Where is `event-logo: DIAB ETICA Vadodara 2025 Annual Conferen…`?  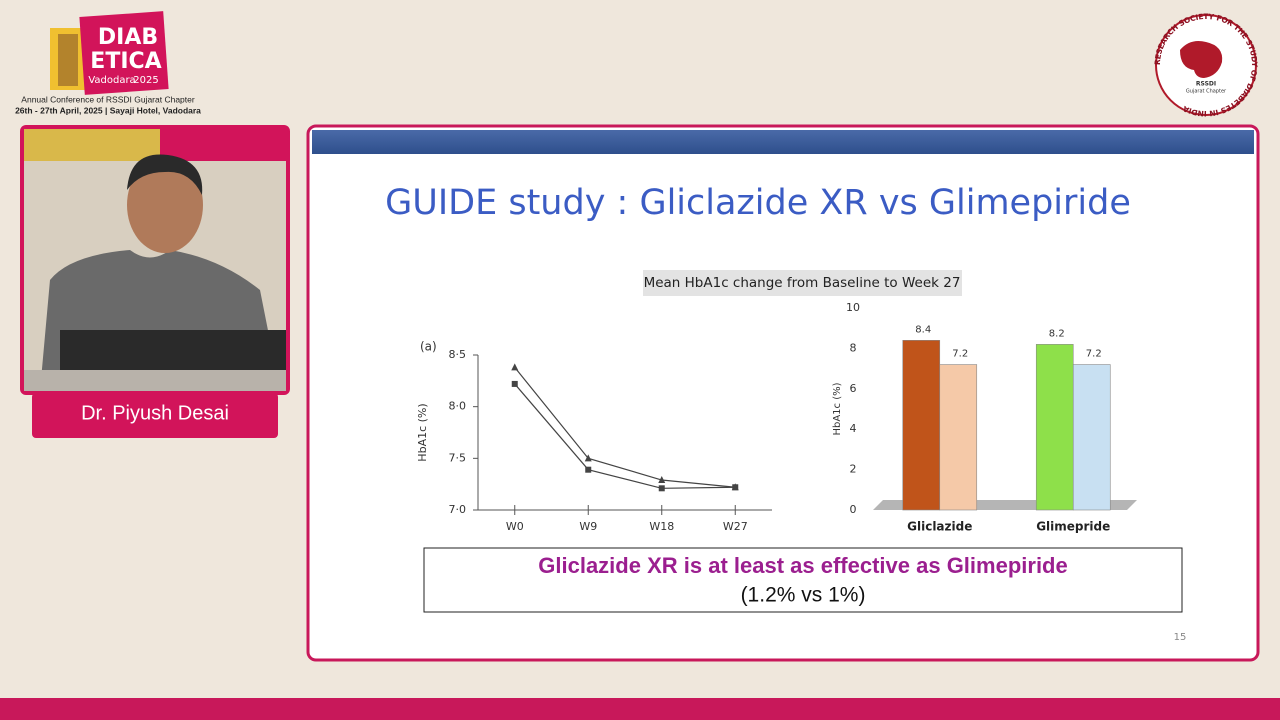
event-logo: DIAB ETICA Vadodara 2025 Annual Conferen… is located at coordinates (108, 63).